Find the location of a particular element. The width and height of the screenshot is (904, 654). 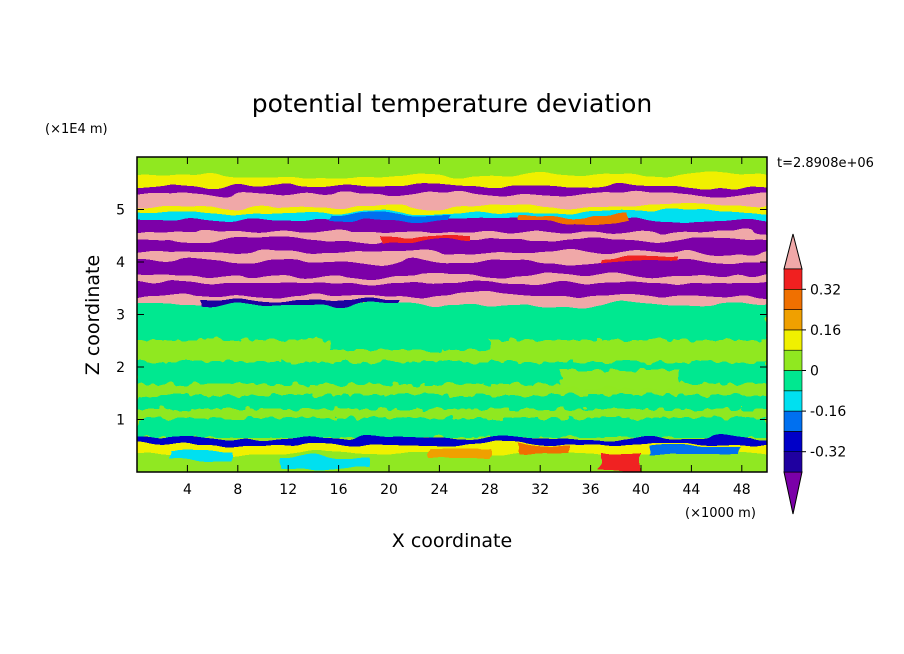

y-tick-label: 4 is located at coordinates (120, 263).